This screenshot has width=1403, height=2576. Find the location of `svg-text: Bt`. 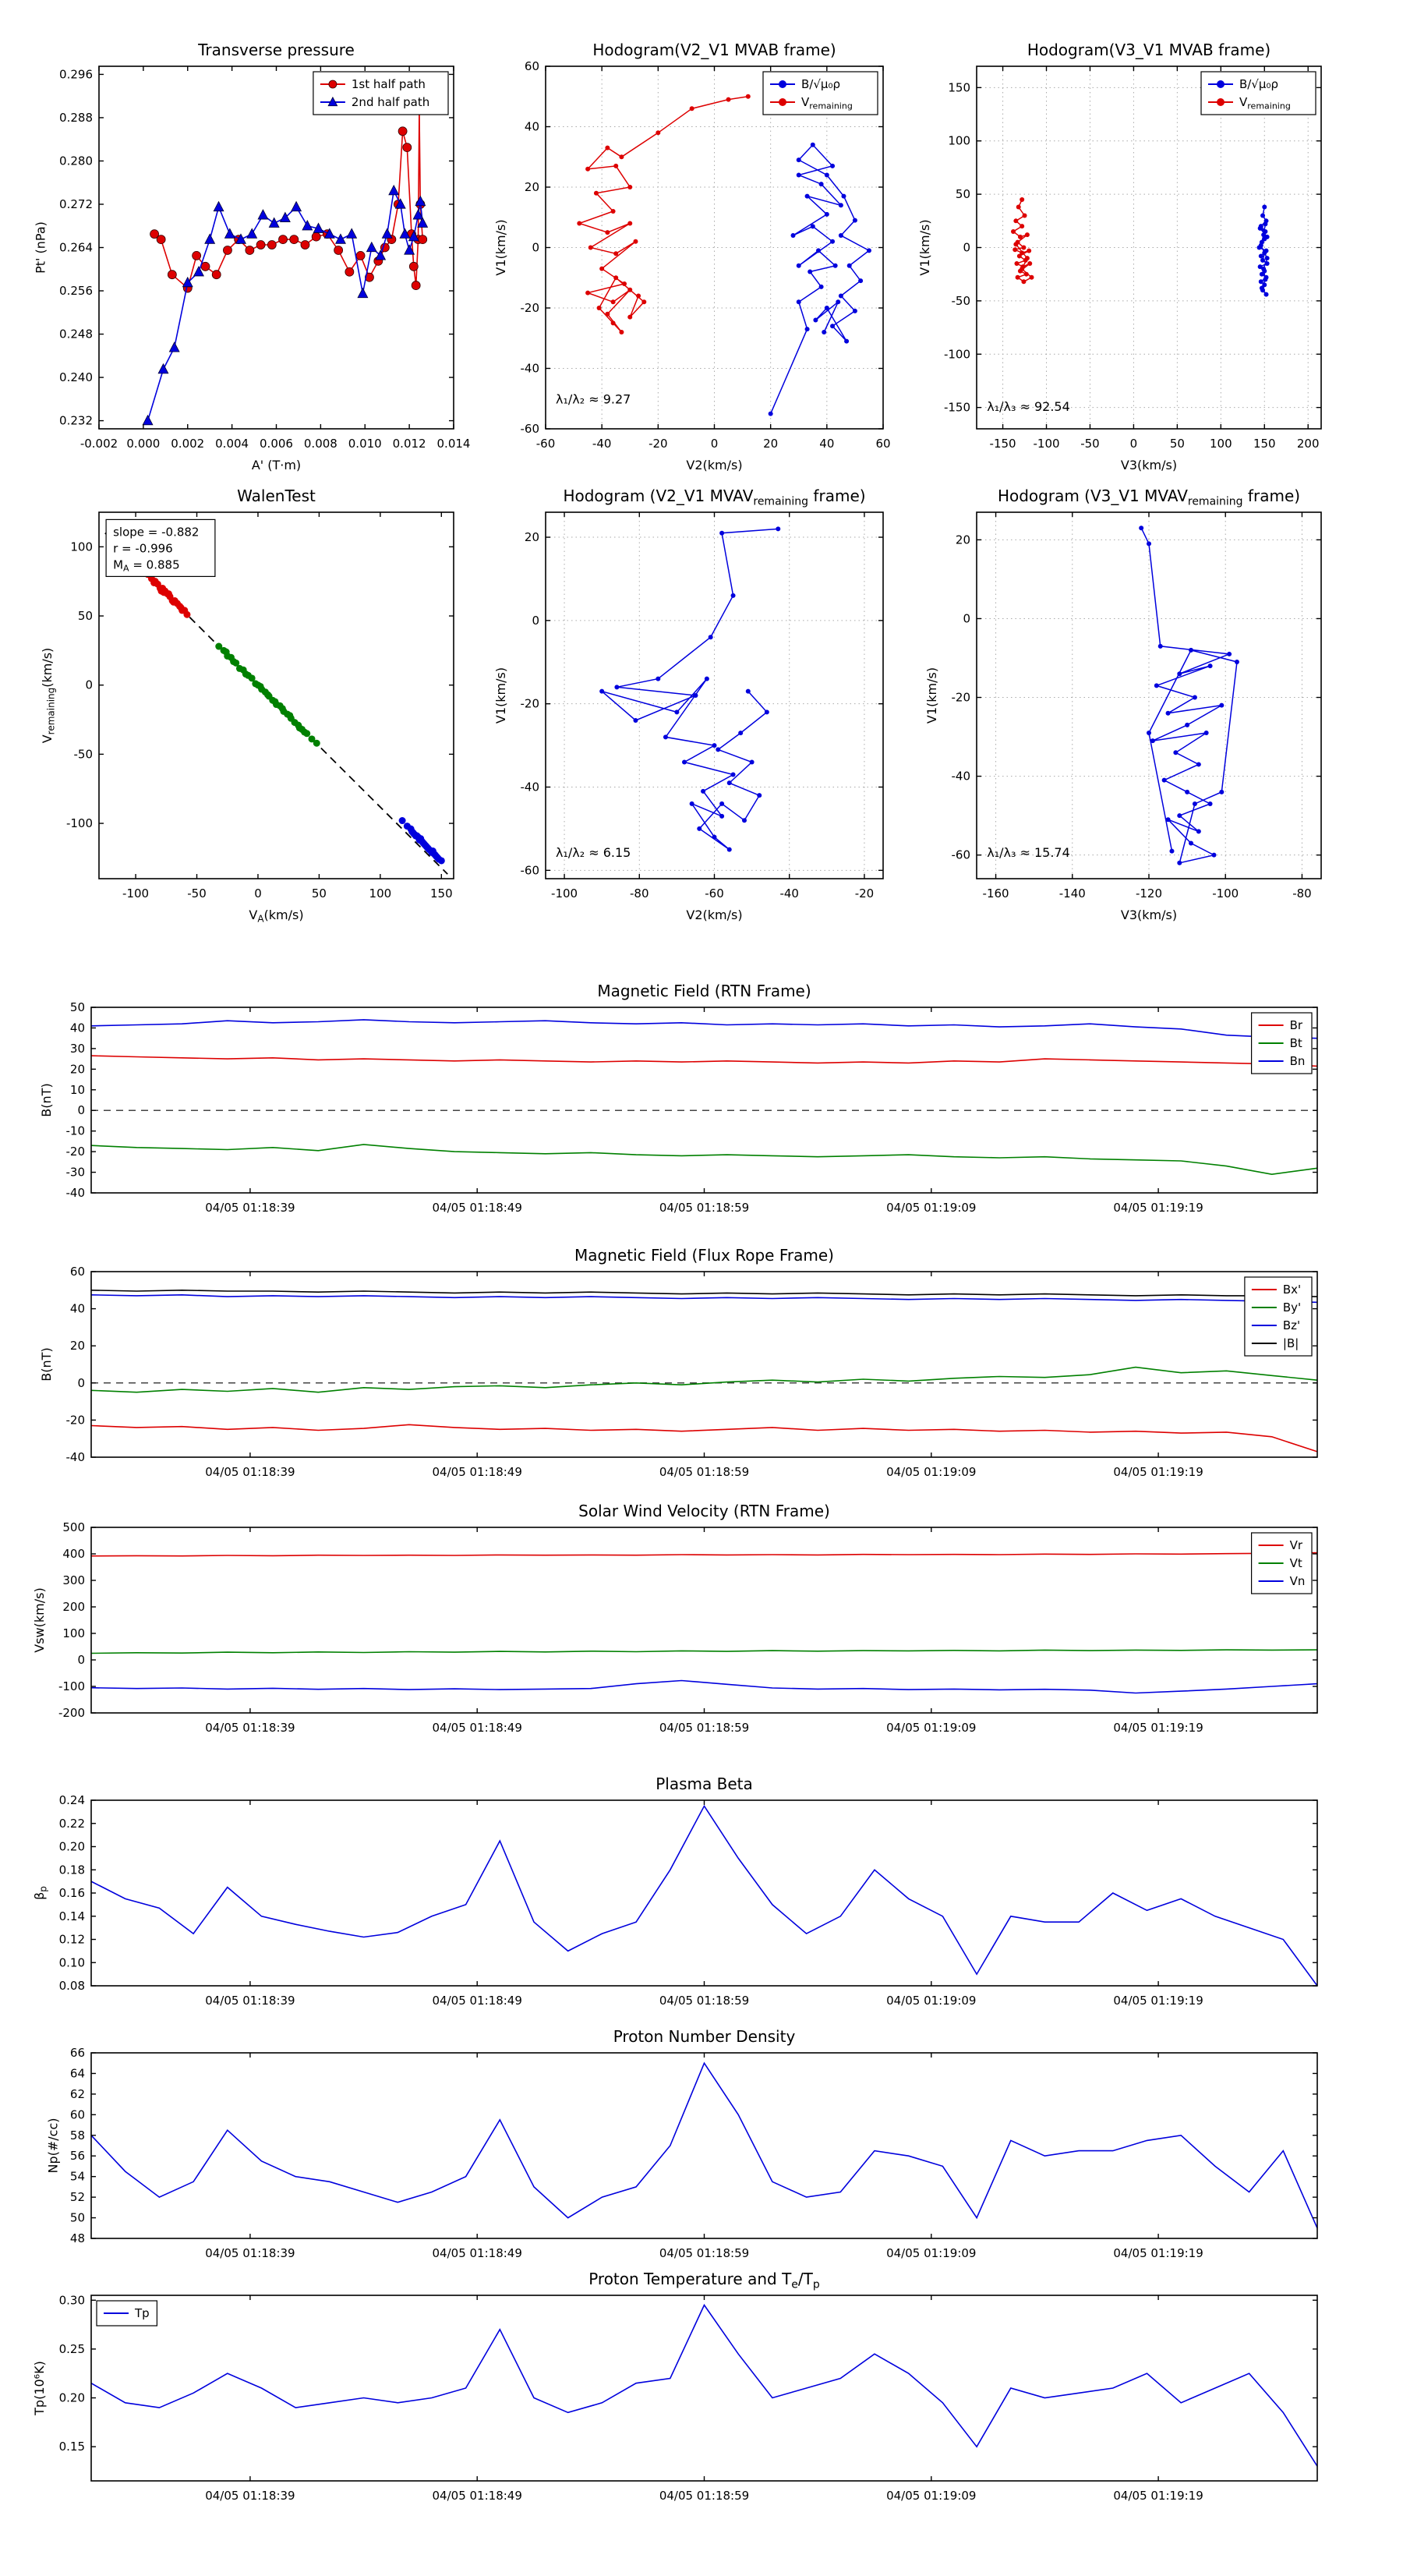

svg-text: Bt is located at coordinates (1296, 1043).